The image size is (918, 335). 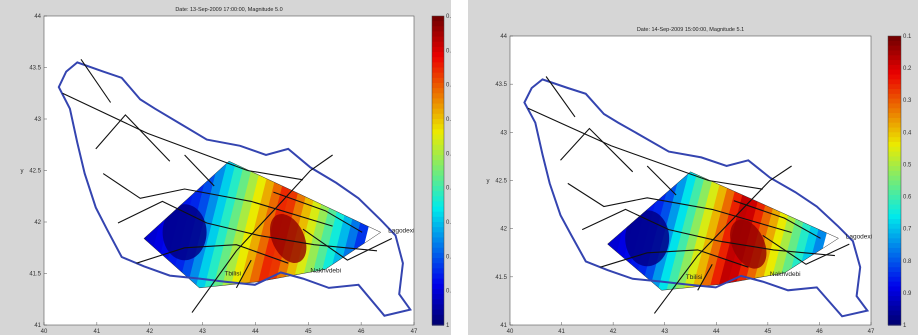 I want to click on x-tick-label-right: 41, so click(x=561, y=332).